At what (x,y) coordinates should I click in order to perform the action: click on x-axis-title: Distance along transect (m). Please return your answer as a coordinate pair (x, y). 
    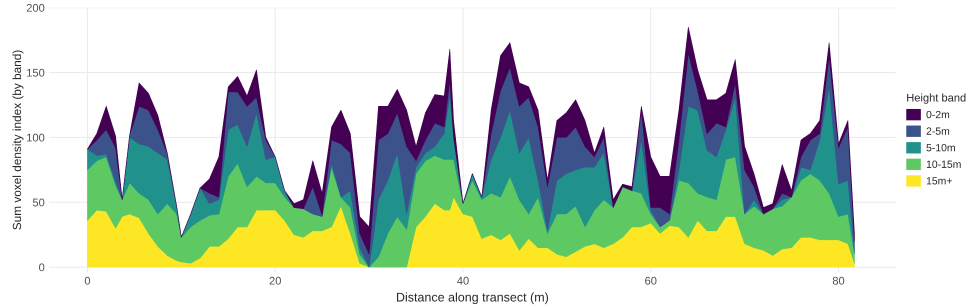
    Looking at the image, I should click on (472, 298).